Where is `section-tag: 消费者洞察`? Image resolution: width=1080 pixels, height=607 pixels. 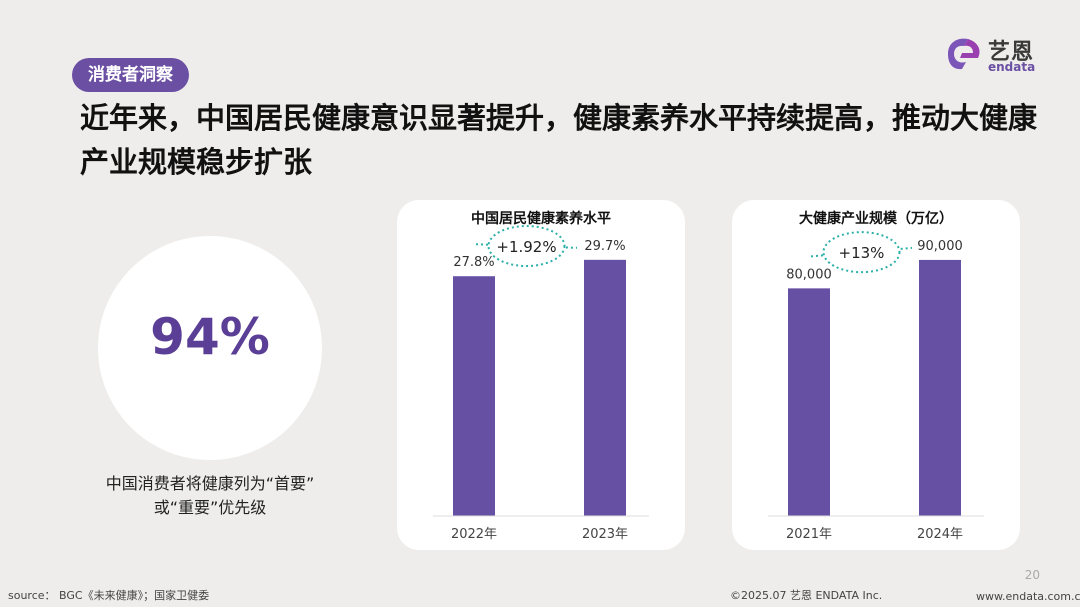
section-tag: 消费者洞察 is located at coordinates (130, 75).